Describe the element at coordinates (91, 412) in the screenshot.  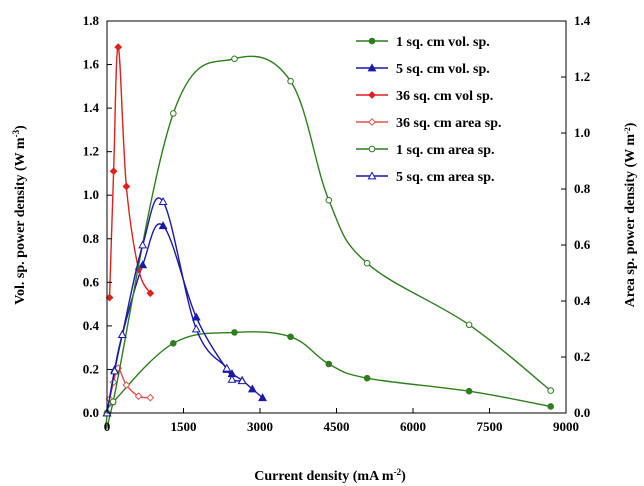
I see `y-left-tick-label: 0.0` at that location.